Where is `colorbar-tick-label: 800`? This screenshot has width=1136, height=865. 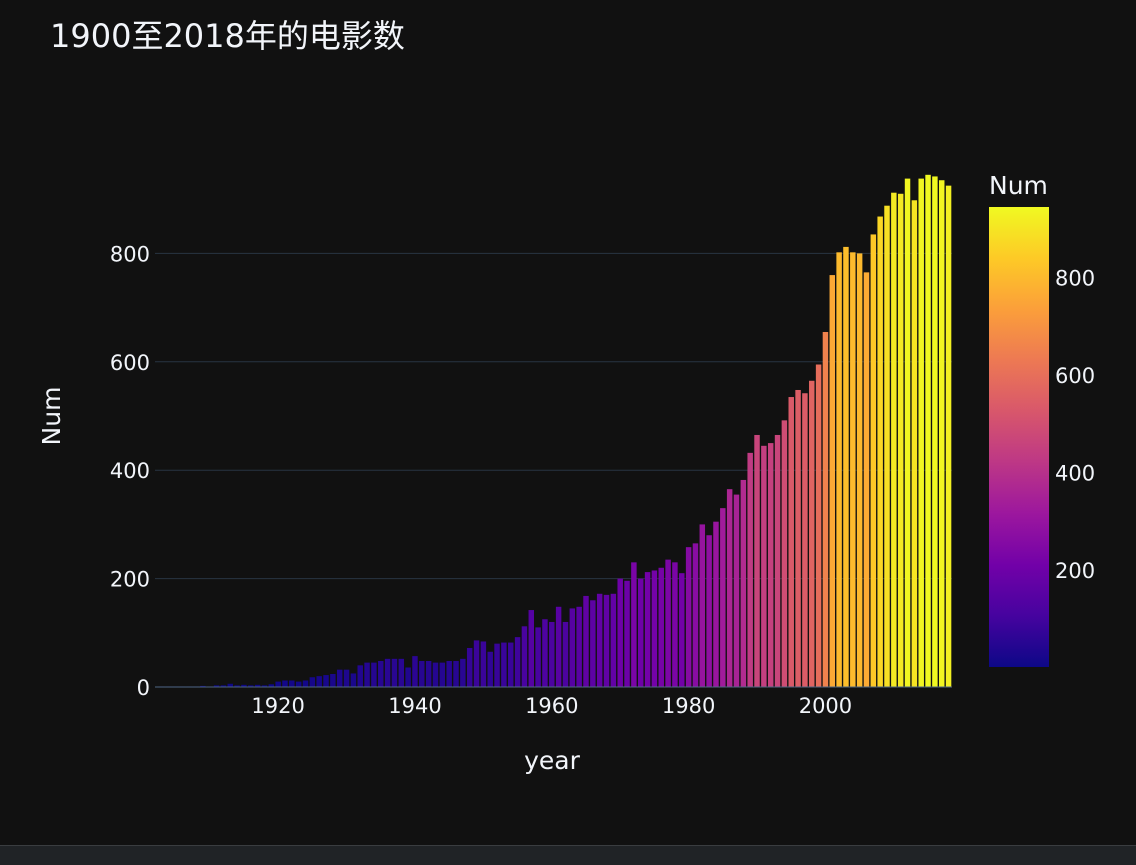 colorbar-tick-label: 800 is located at coordinates (1075, 279).